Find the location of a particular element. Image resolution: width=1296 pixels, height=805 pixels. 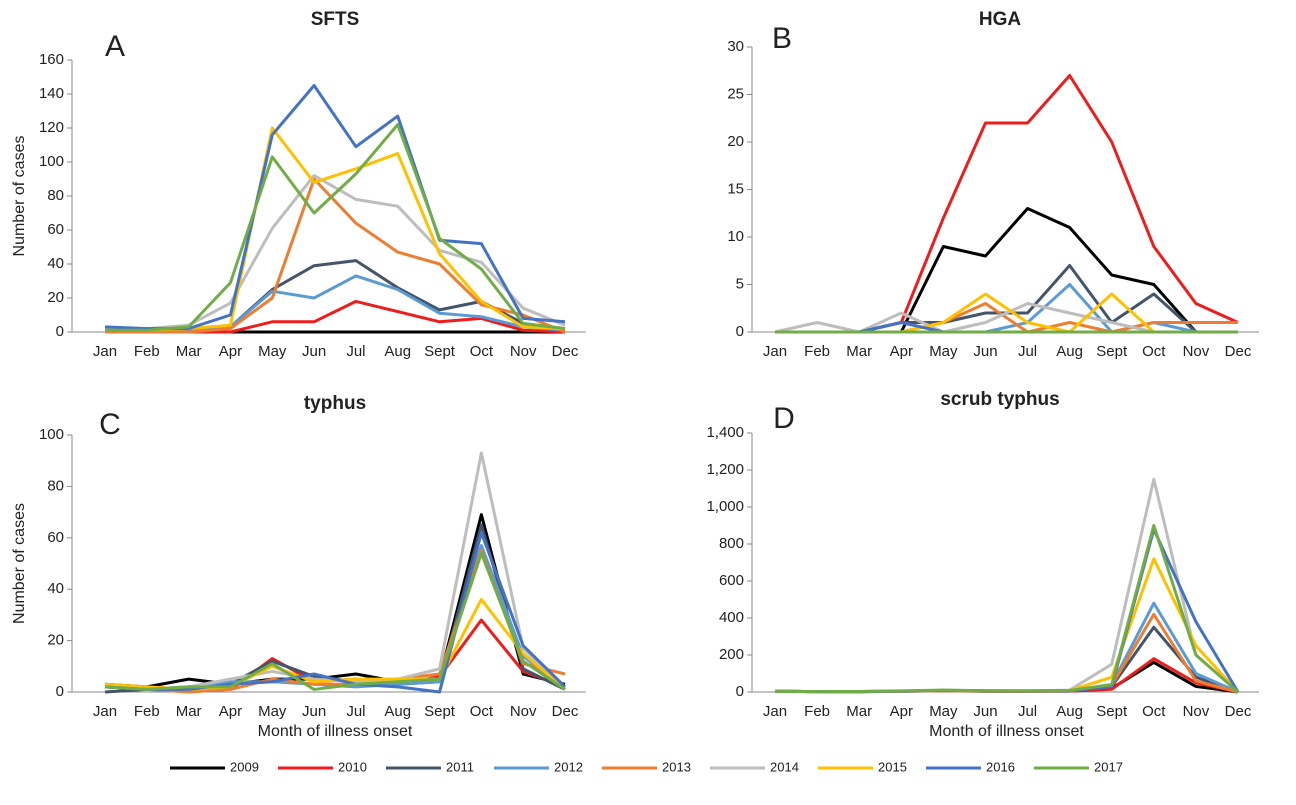

chart-title: typhus is located at coordinates (335, 403).